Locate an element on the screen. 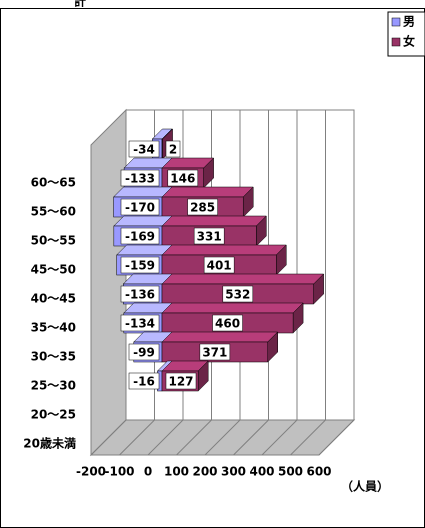 Image resolution: width=425 pixels, height=528 pixels. legend-label: 男 is located at coordinates (409, 22).